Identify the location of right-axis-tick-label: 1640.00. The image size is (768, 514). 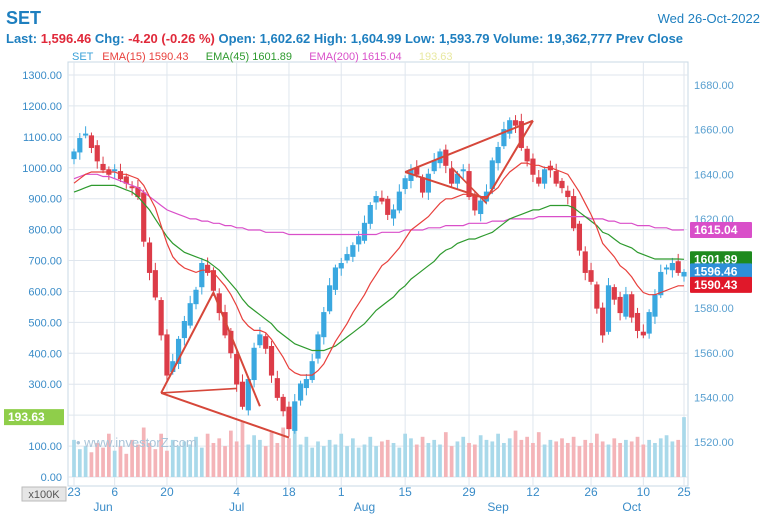
(714, 175).